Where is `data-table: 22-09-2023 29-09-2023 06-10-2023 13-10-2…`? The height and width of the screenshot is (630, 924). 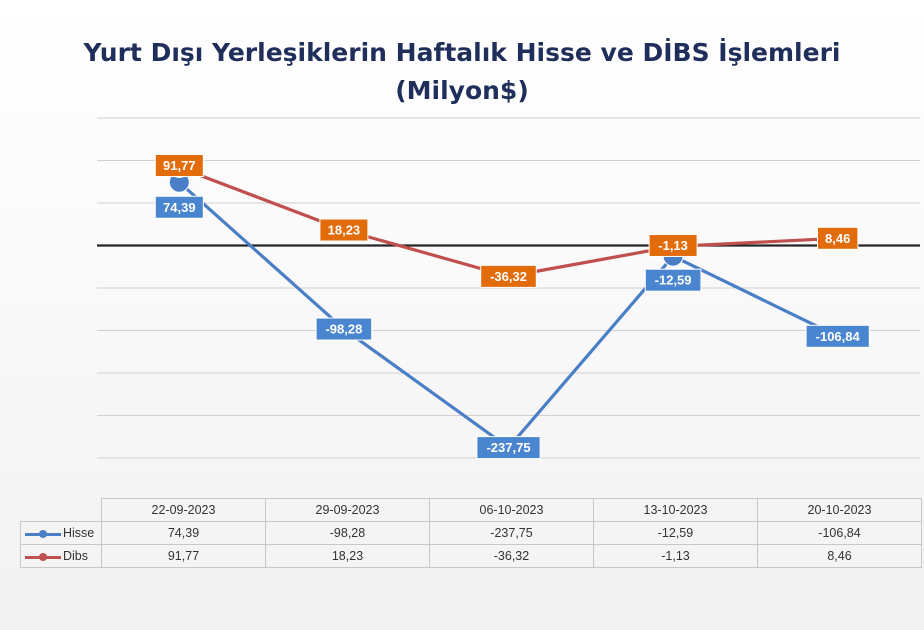
data-table: 22-09-2023 29-09-2023 06-10-2023 13-10-2… is located at coordinates (471, 533).